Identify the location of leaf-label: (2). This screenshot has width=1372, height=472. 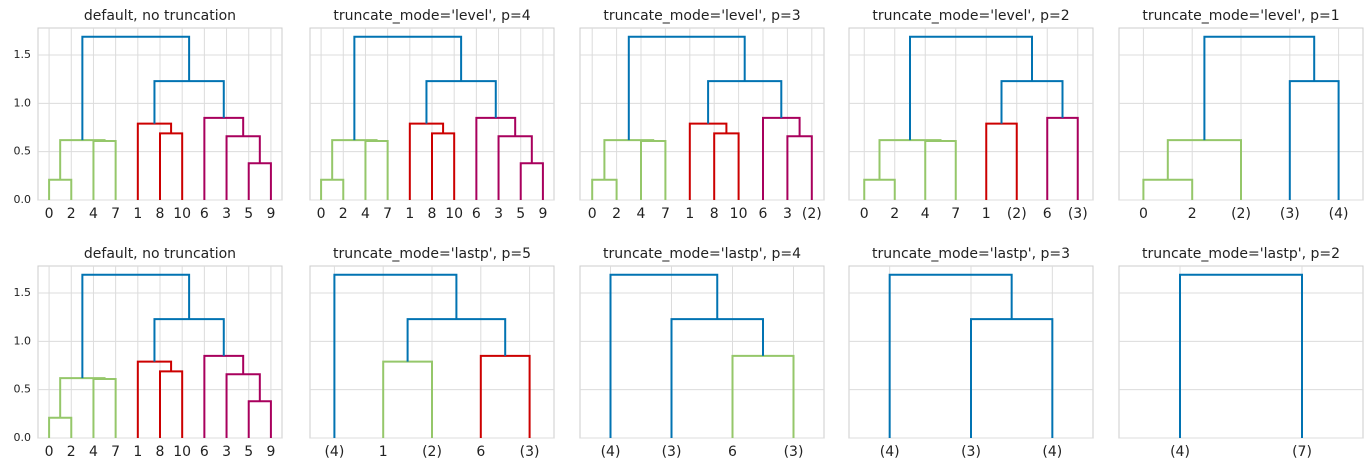
(432, 452).